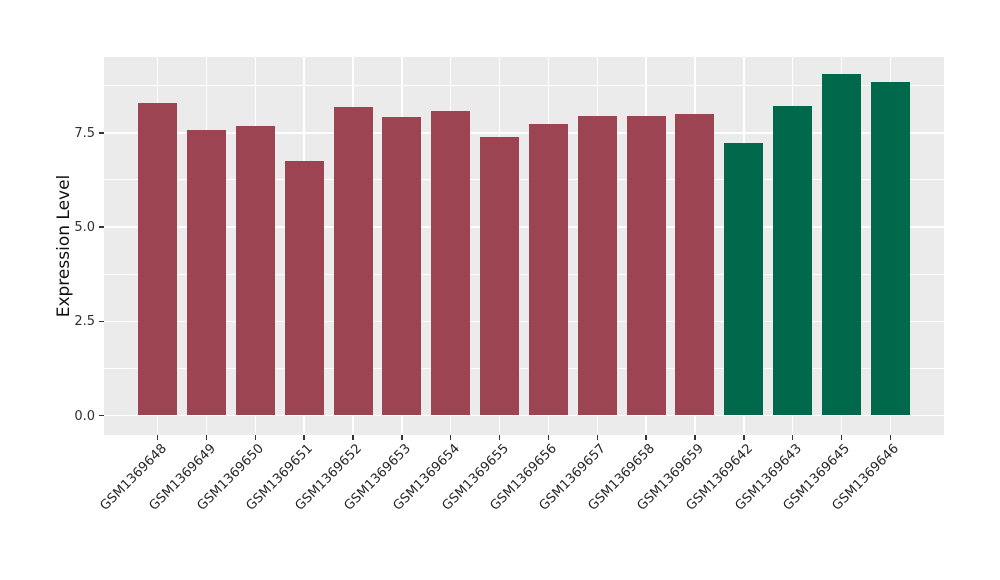 This screenshot has width=1000, height=580. Describe the element at coordinates (646, 266) in the screenshot. I see `bar-GSM1369658` at that location.